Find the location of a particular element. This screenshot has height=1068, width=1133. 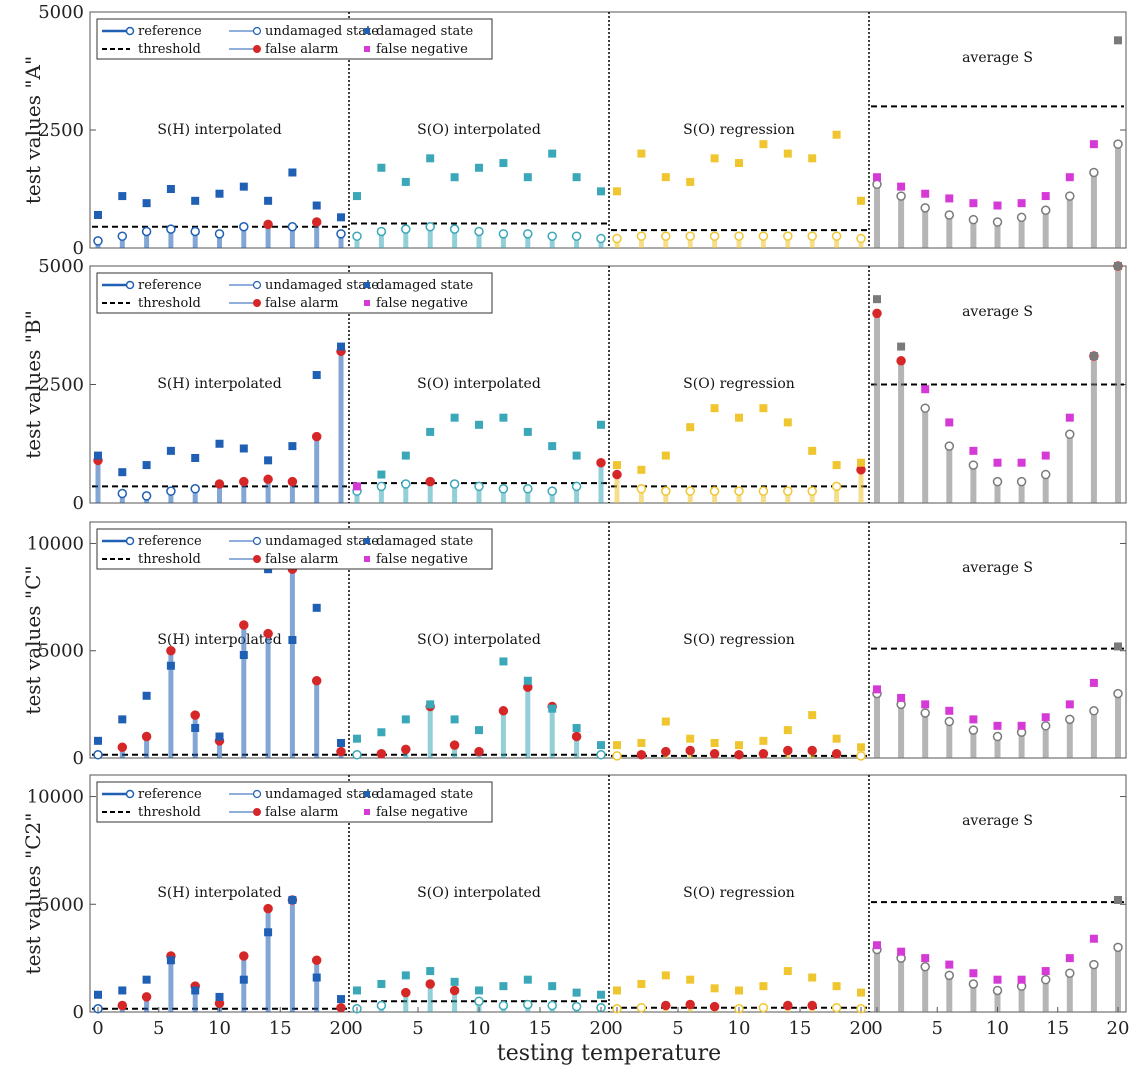

y-tick-label: 10000 is located at coordinates (55, 543).